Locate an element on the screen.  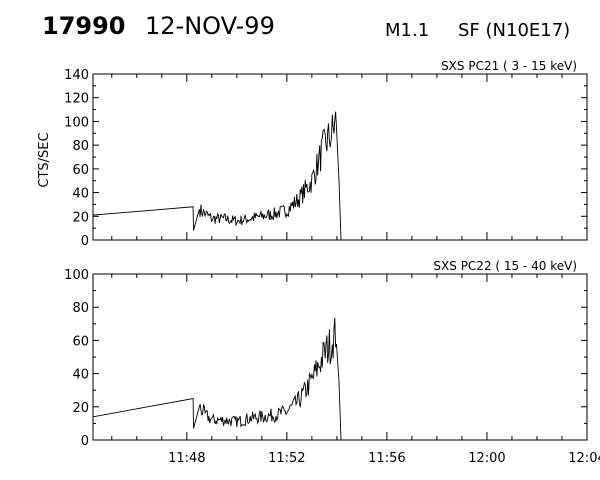
y-axis-label: CTS/SEC is located at coordinates (44, 159).